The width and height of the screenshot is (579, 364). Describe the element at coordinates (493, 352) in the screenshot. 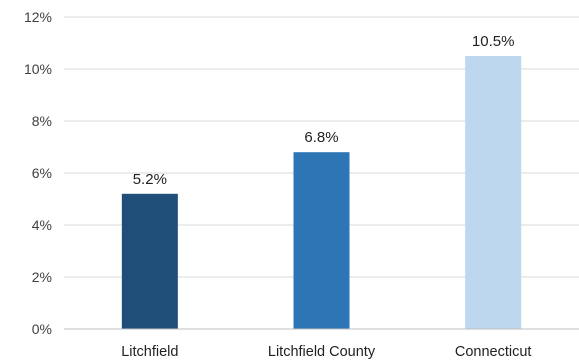

I see `x-tick-label-connecticut: Connecticut` at that location.